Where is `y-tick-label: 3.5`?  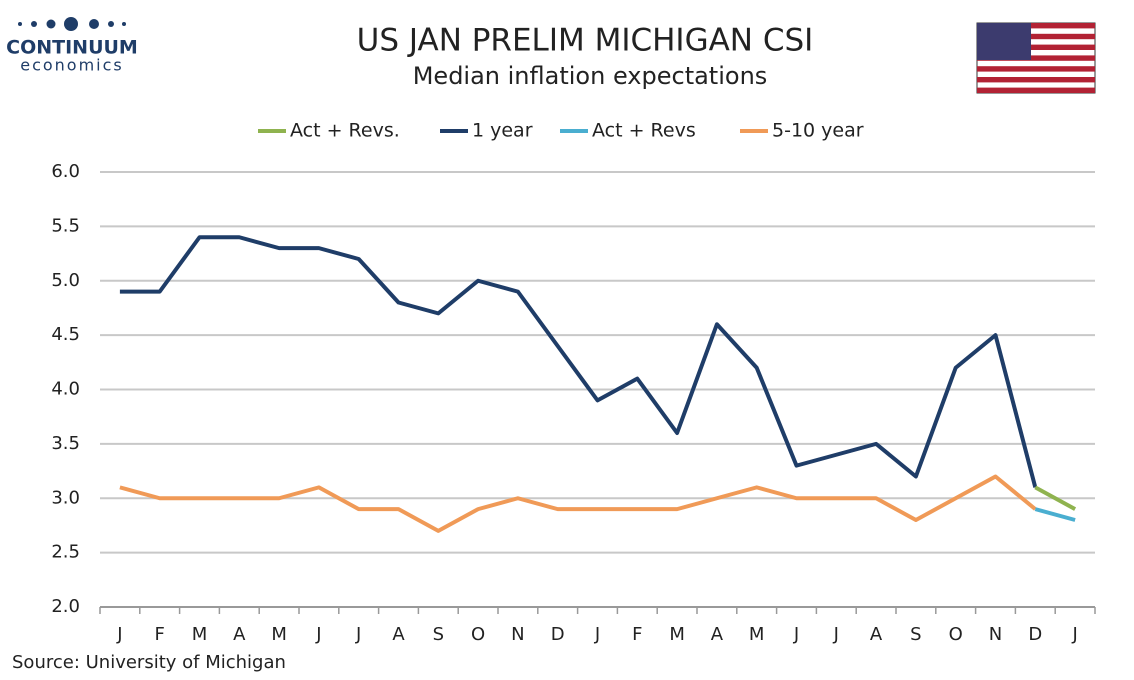
y-tick-label: 3.5 is located at coordinates (65, 443).